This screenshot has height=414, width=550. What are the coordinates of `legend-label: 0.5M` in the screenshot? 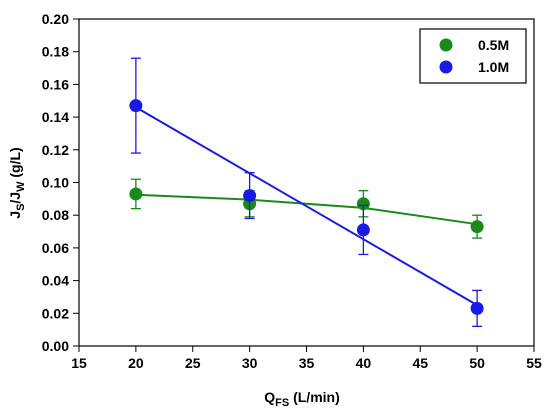 It's located at (493, 45).